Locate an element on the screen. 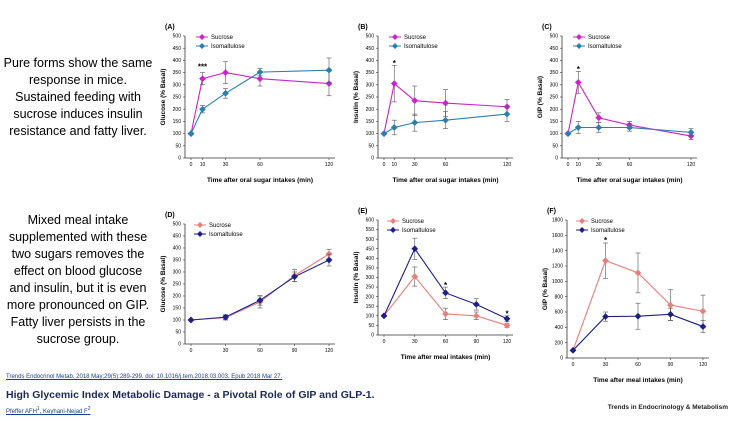 Image resolution: width=750 pixels, height=421 pixels. panel-label: (A) is located at coordinates (170, 27).